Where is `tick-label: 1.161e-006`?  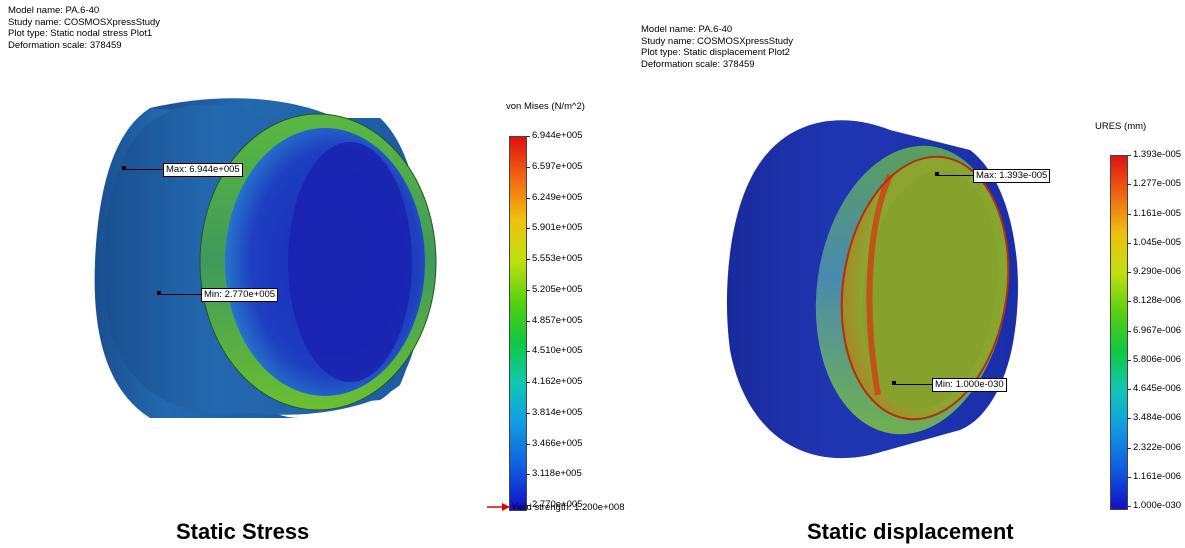 tick-label: 1.161e-006 is located at coordinates (1157, 476).